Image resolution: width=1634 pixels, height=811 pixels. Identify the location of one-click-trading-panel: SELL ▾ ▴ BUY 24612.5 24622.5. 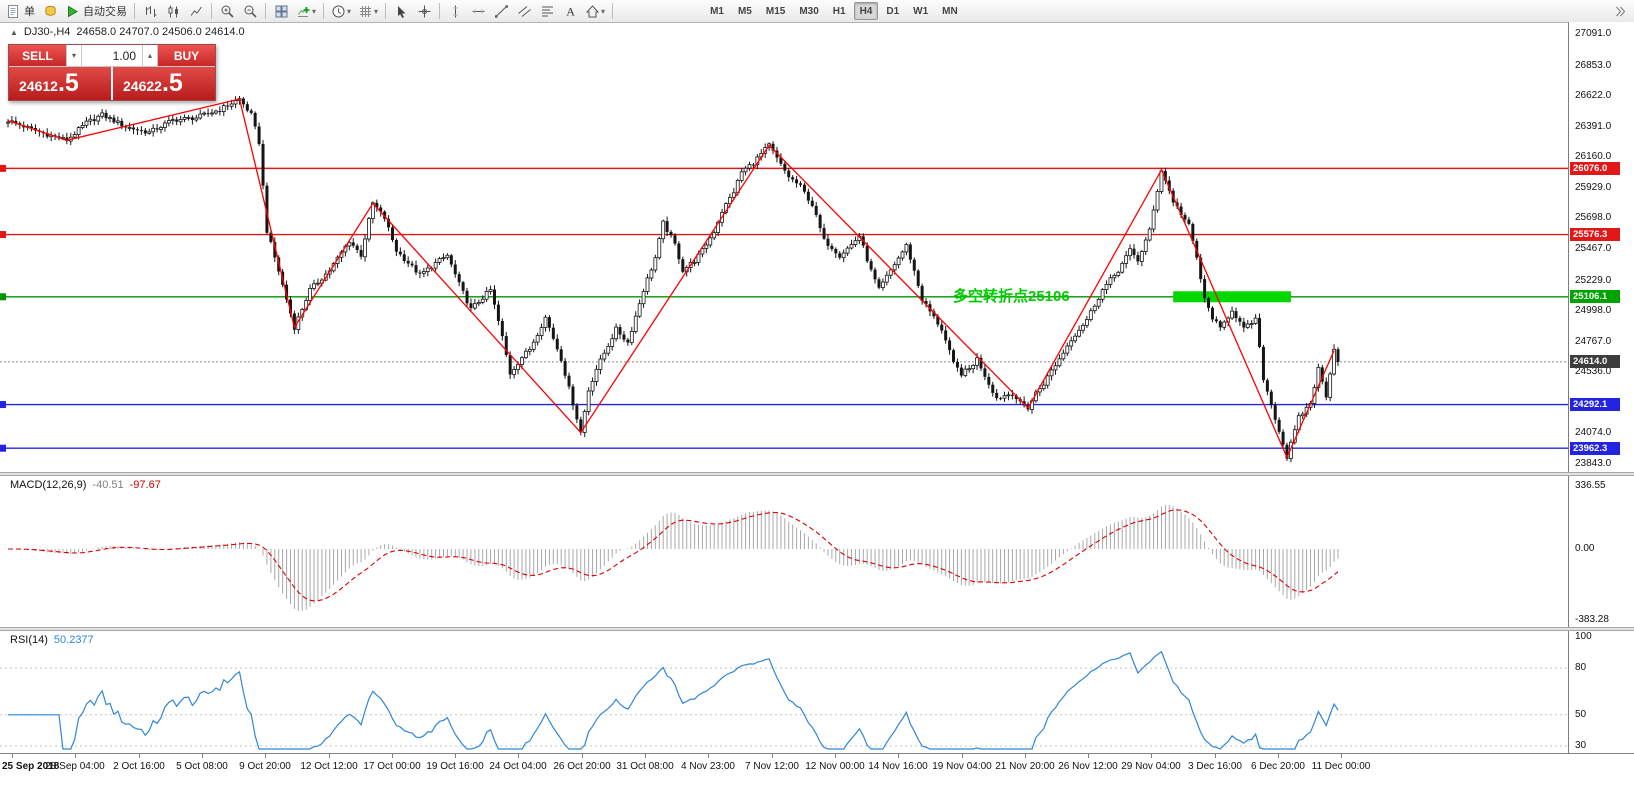
(112, 72).